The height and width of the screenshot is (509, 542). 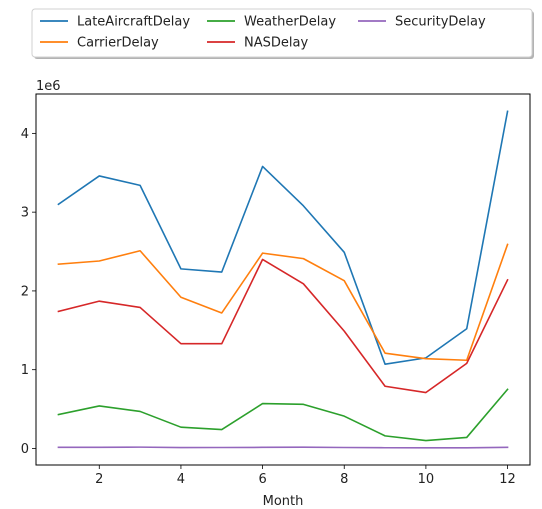 I want to click on x-tick-label: 12, so click(x=507, y=479).